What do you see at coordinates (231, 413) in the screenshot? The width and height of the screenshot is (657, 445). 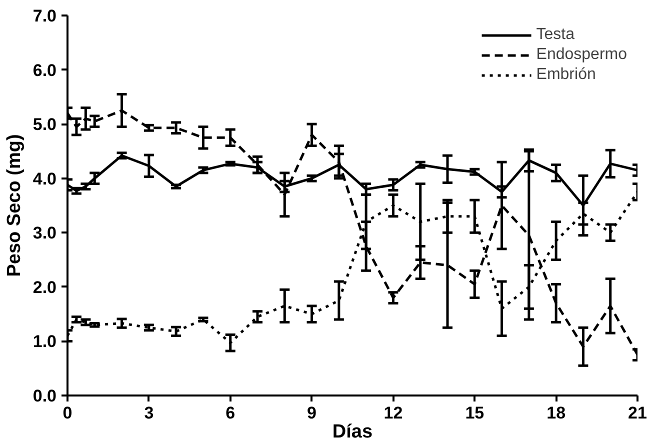 I see `x-tick-label: 6` at bounding box center [231, 413].